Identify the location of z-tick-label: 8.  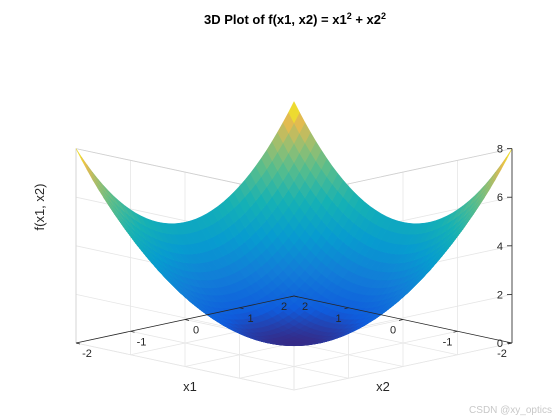
(500, 150).